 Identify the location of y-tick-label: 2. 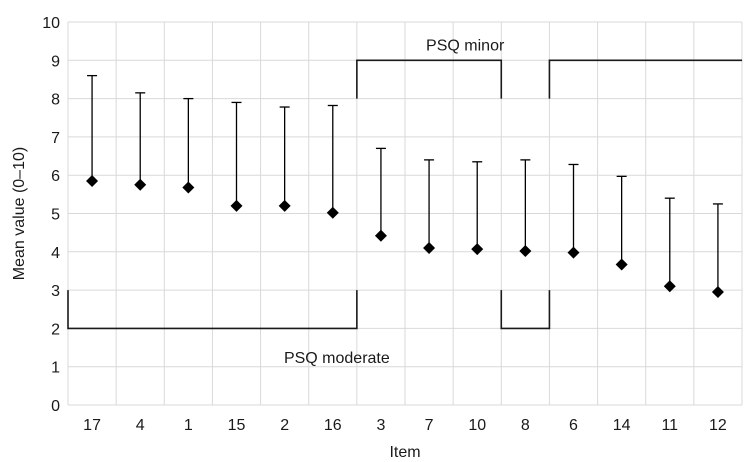
(55, 329).